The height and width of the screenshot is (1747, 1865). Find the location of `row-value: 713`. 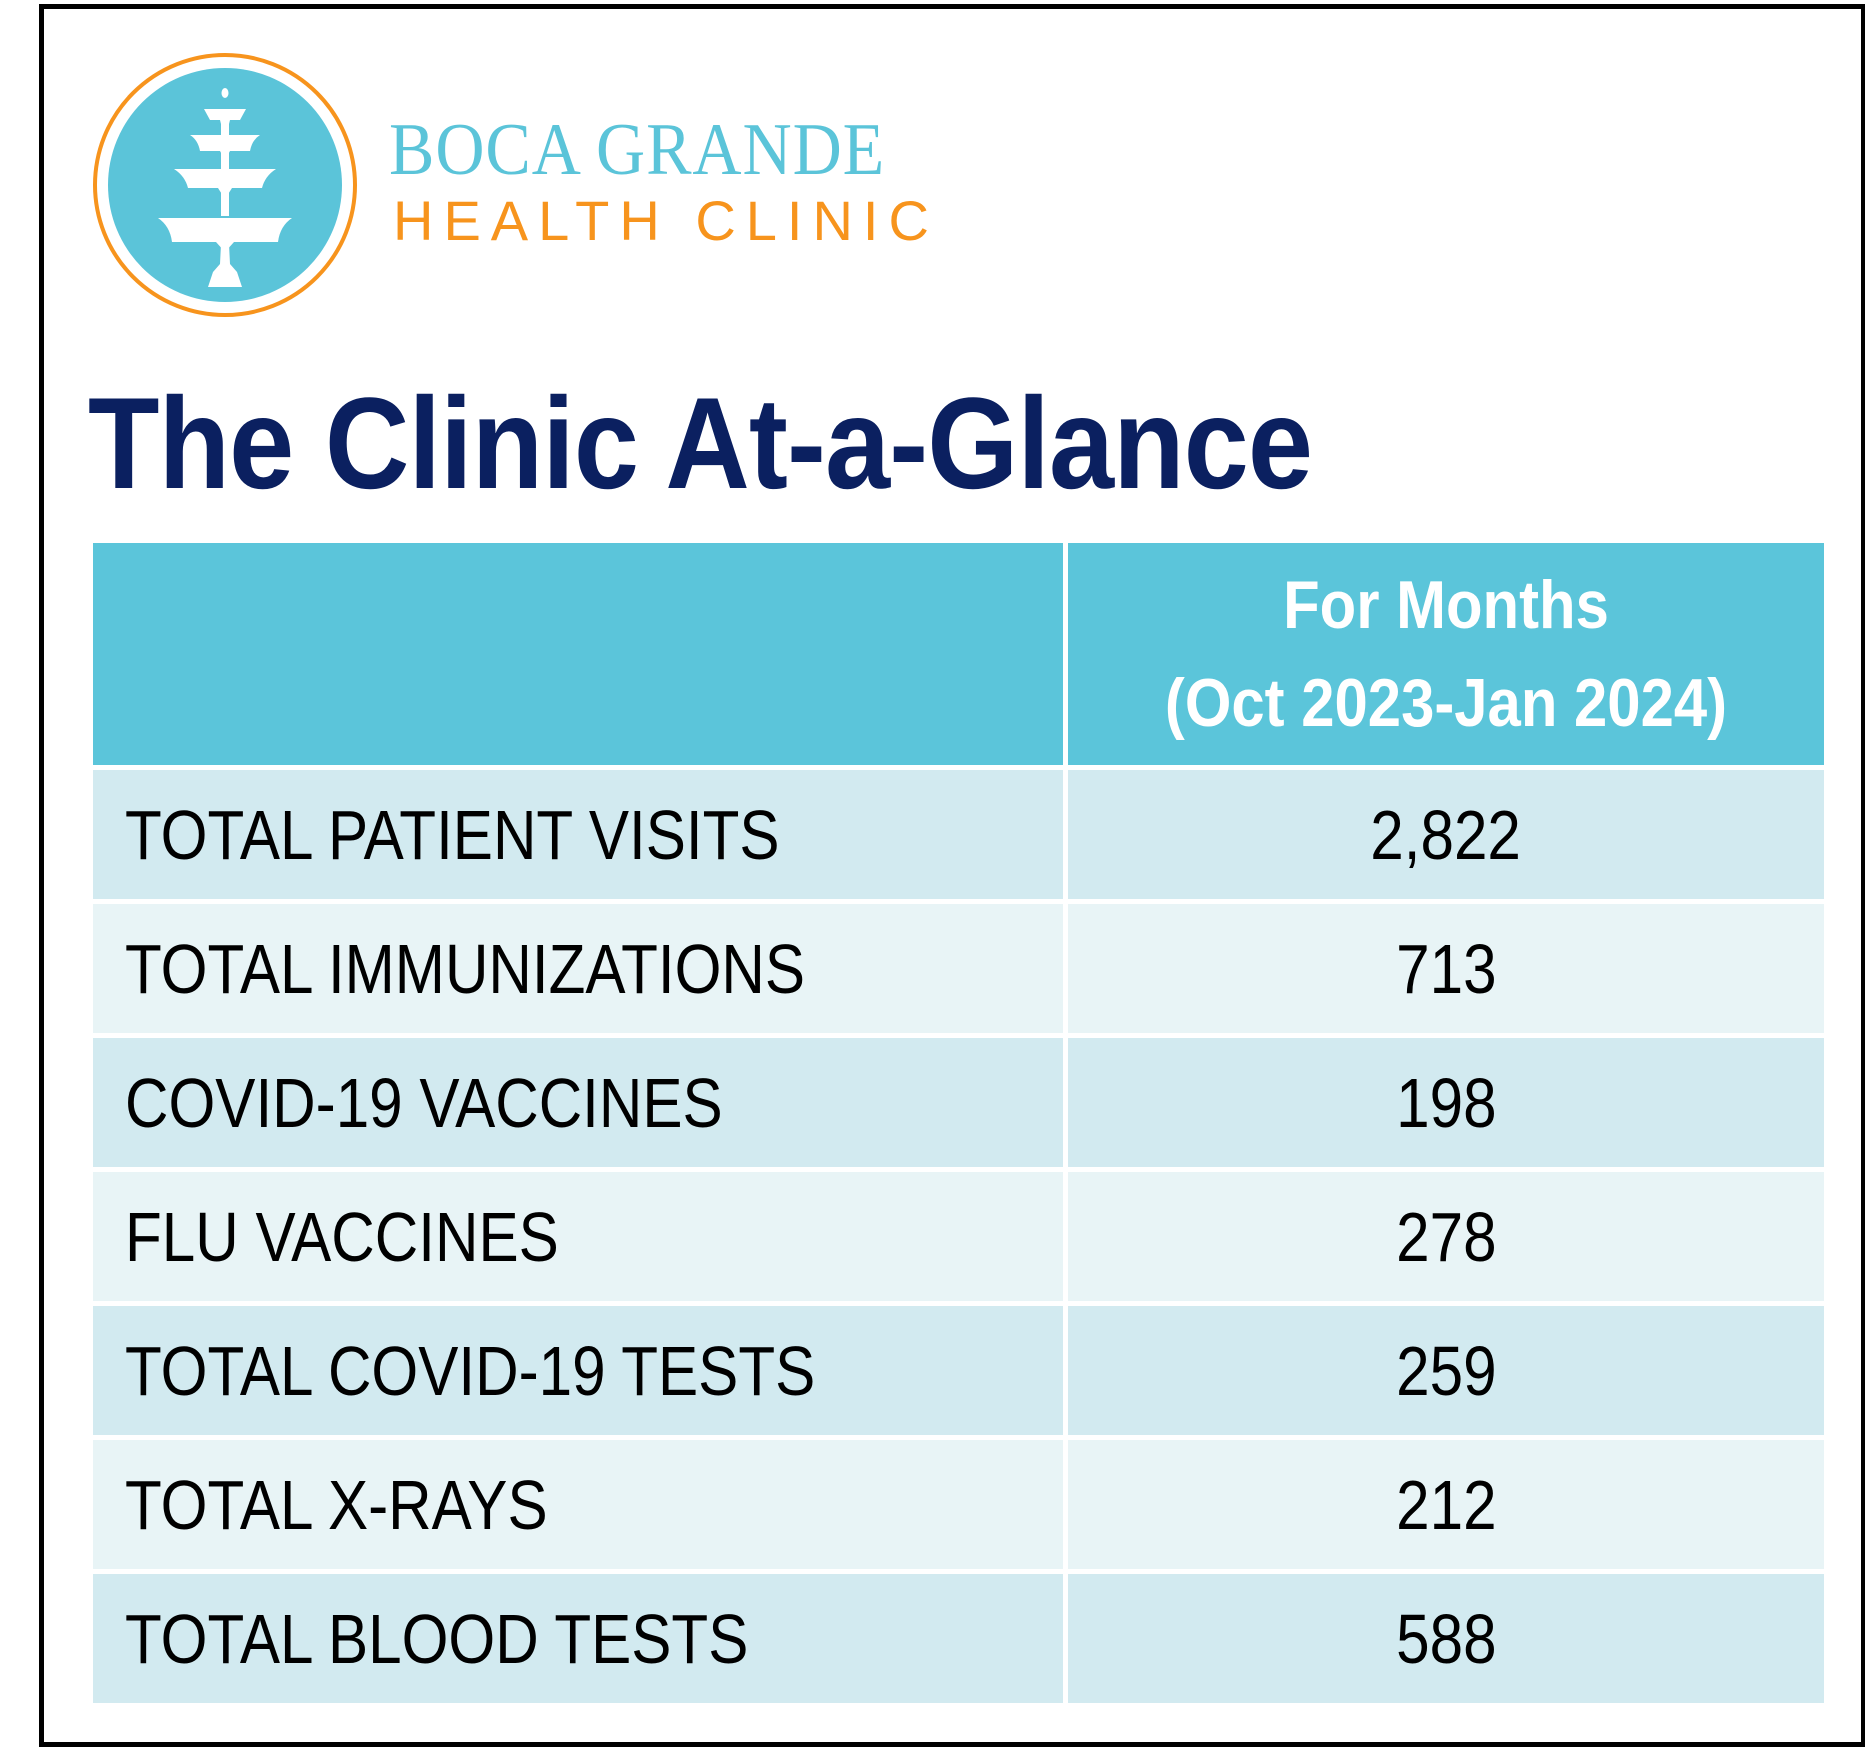

row-value: 713 is located at coordinates (1446, 968).